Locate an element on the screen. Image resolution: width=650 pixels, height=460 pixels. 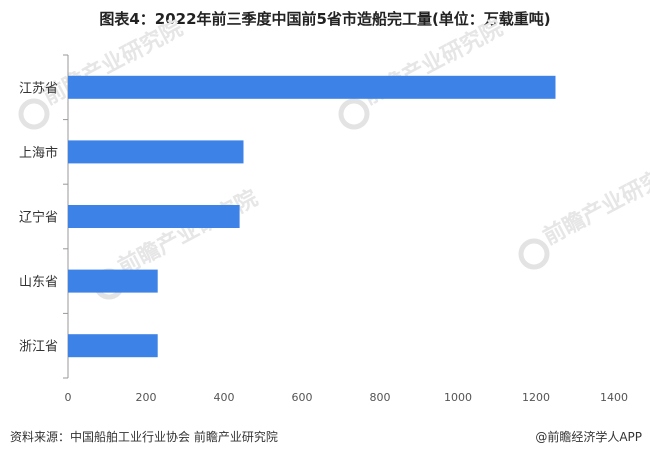
x-tick-label: 1400 is located at coordinates (614, 397).